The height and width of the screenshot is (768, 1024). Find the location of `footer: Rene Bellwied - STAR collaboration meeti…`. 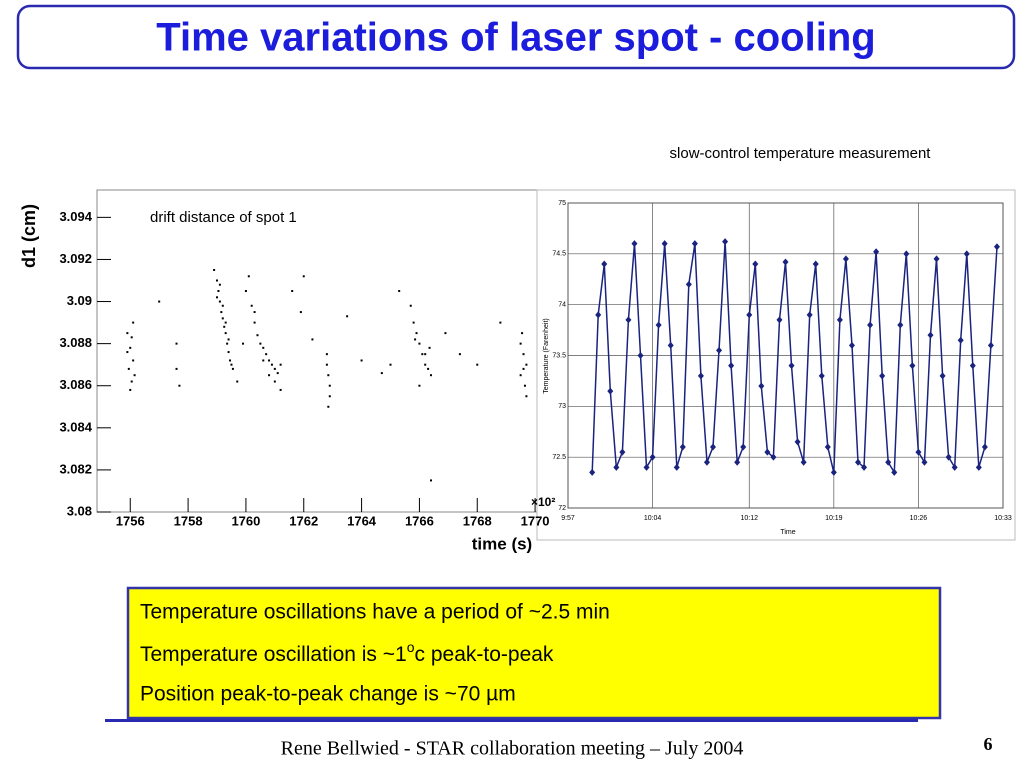

footer: Rene Bellwied - STAR collaboration meeti… is located at coordinates (512, 749).